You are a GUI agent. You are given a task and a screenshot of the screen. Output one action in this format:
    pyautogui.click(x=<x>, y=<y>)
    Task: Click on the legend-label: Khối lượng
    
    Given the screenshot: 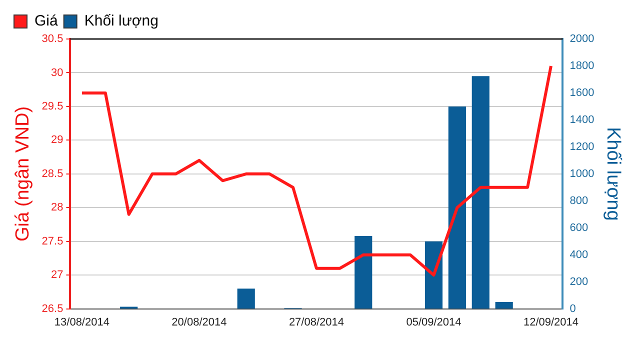 What is the action you would take?
    pyautogui.click(x=121, y=21)
    